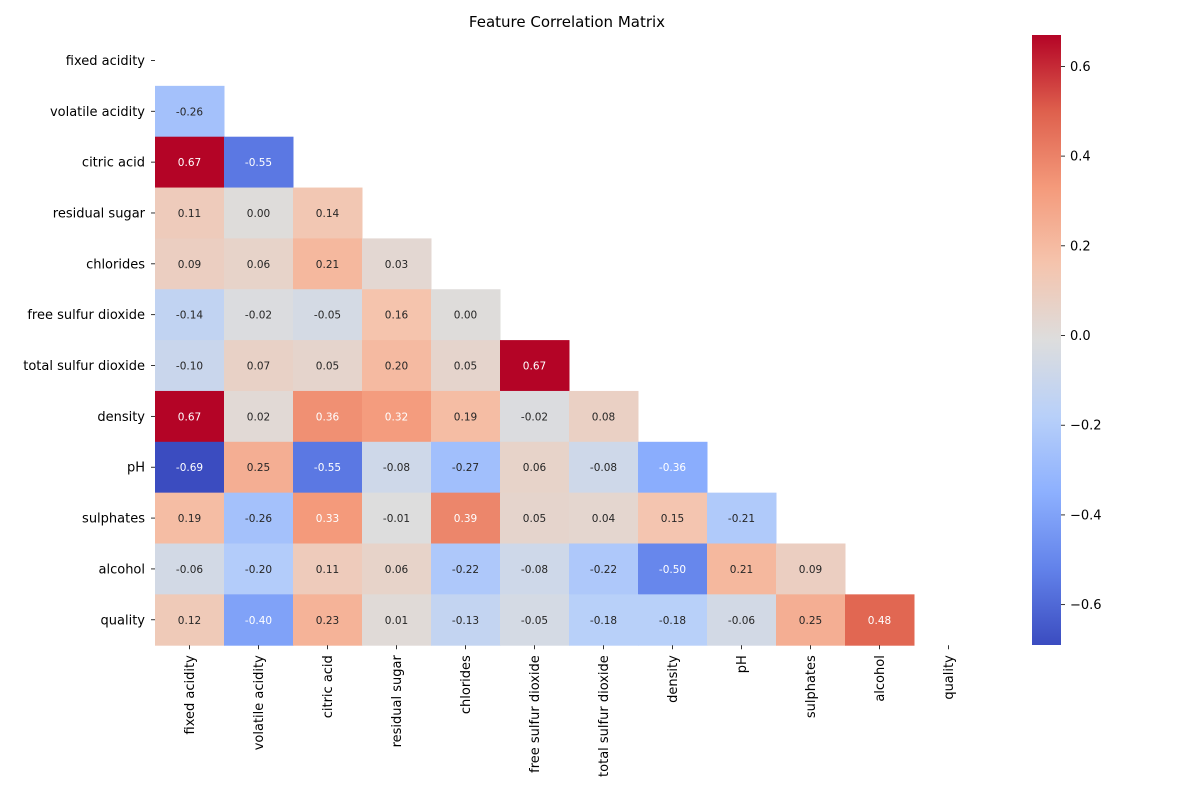 Image resolution: width=1200 pixels, height=800 pixels. Describe the element at coordinates (1086, 515) in the screenshot. I see `colorbar-tick-label: −0.4` at that location.